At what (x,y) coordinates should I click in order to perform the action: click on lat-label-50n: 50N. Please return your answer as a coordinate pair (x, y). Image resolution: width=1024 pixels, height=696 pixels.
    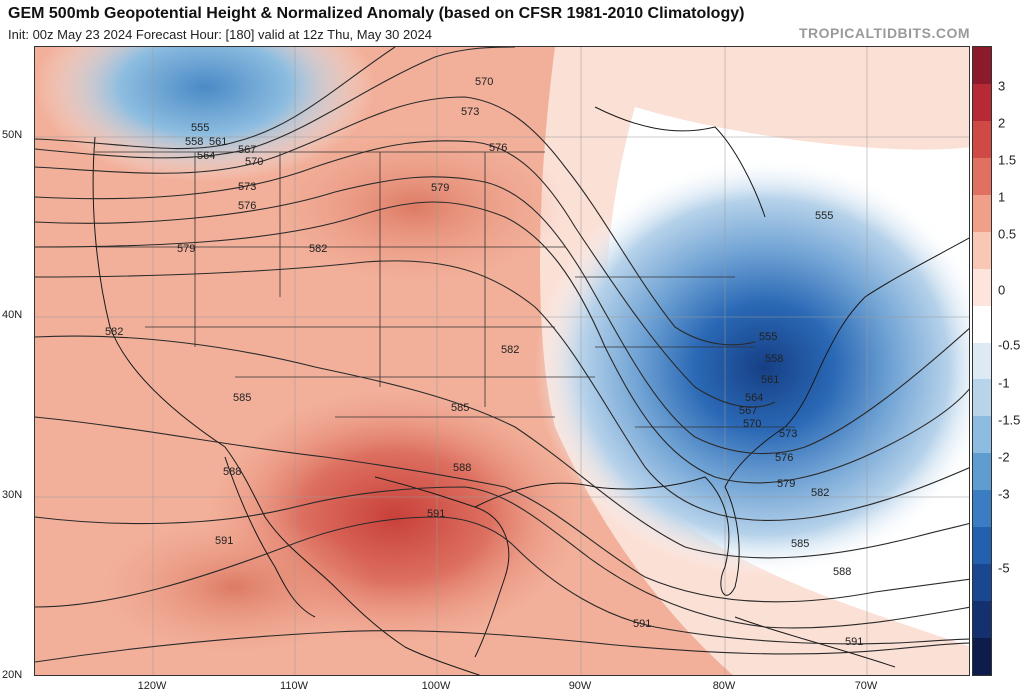
    Looking at the image, I should click on (12, 135).